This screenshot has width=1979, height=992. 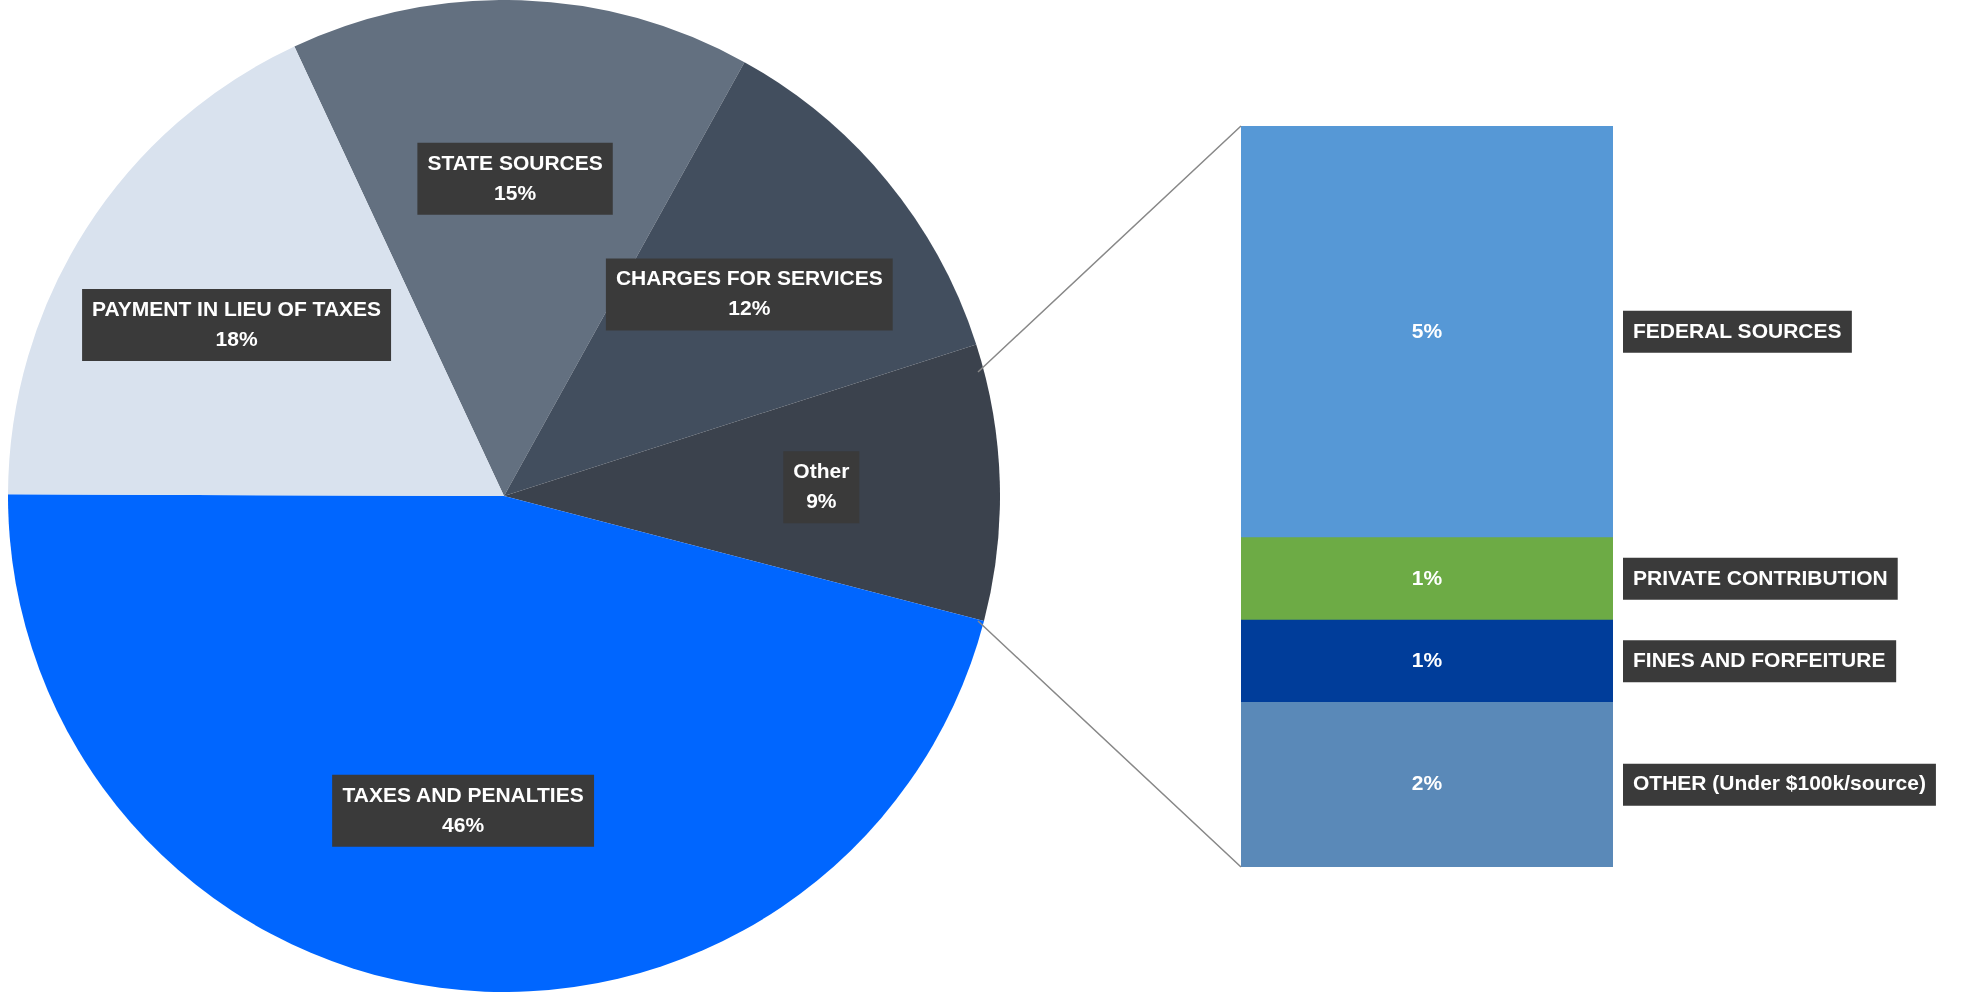 I want to click on slice-label: STATE SOURCES, so click(x=515, y=162).